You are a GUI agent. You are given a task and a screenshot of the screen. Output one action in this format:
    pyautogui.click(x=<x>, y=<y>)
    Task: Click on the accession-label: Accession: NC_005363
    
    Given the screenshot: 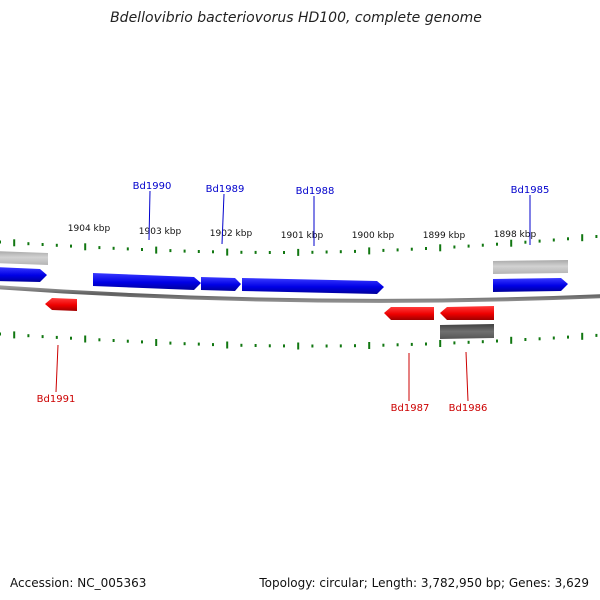 What is the action you would take?
    pyautogui.click(x=78, y=583)
    